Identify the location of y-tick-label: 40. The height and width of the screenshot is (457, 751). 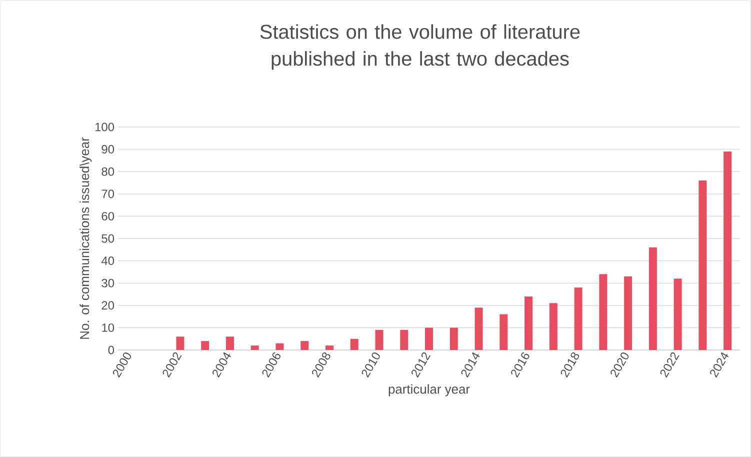
(107, 261).